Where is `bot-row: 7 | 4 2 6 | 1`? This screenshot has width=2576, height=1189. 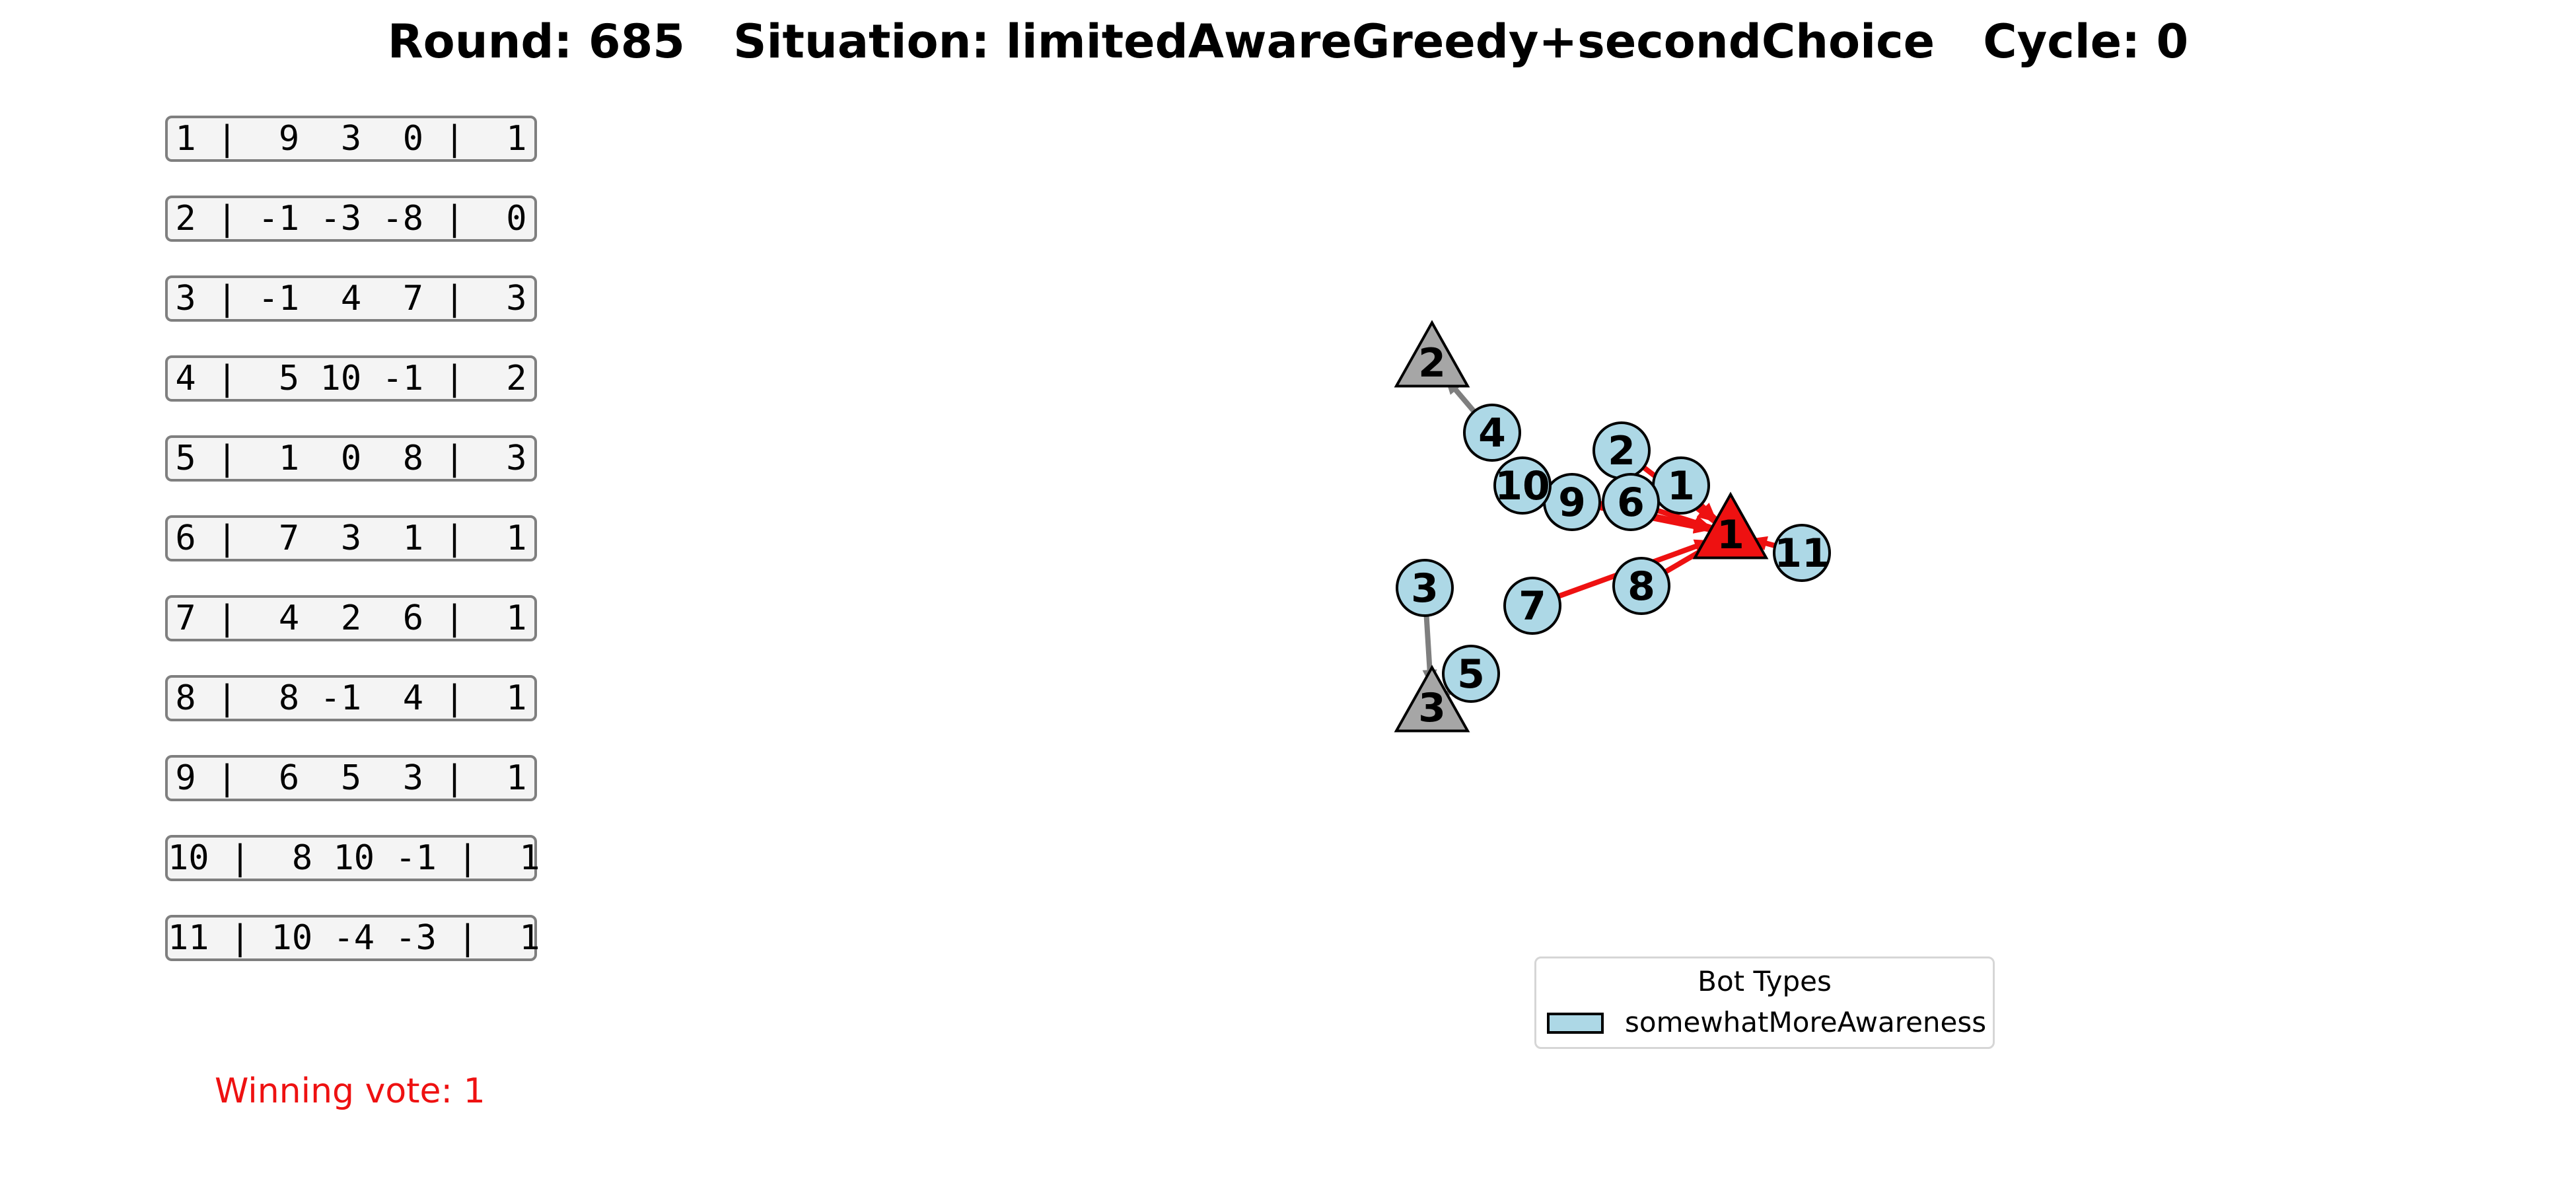 bot-row: 7 | 4 2 6 | 1 is located at coordinates (351, 618).